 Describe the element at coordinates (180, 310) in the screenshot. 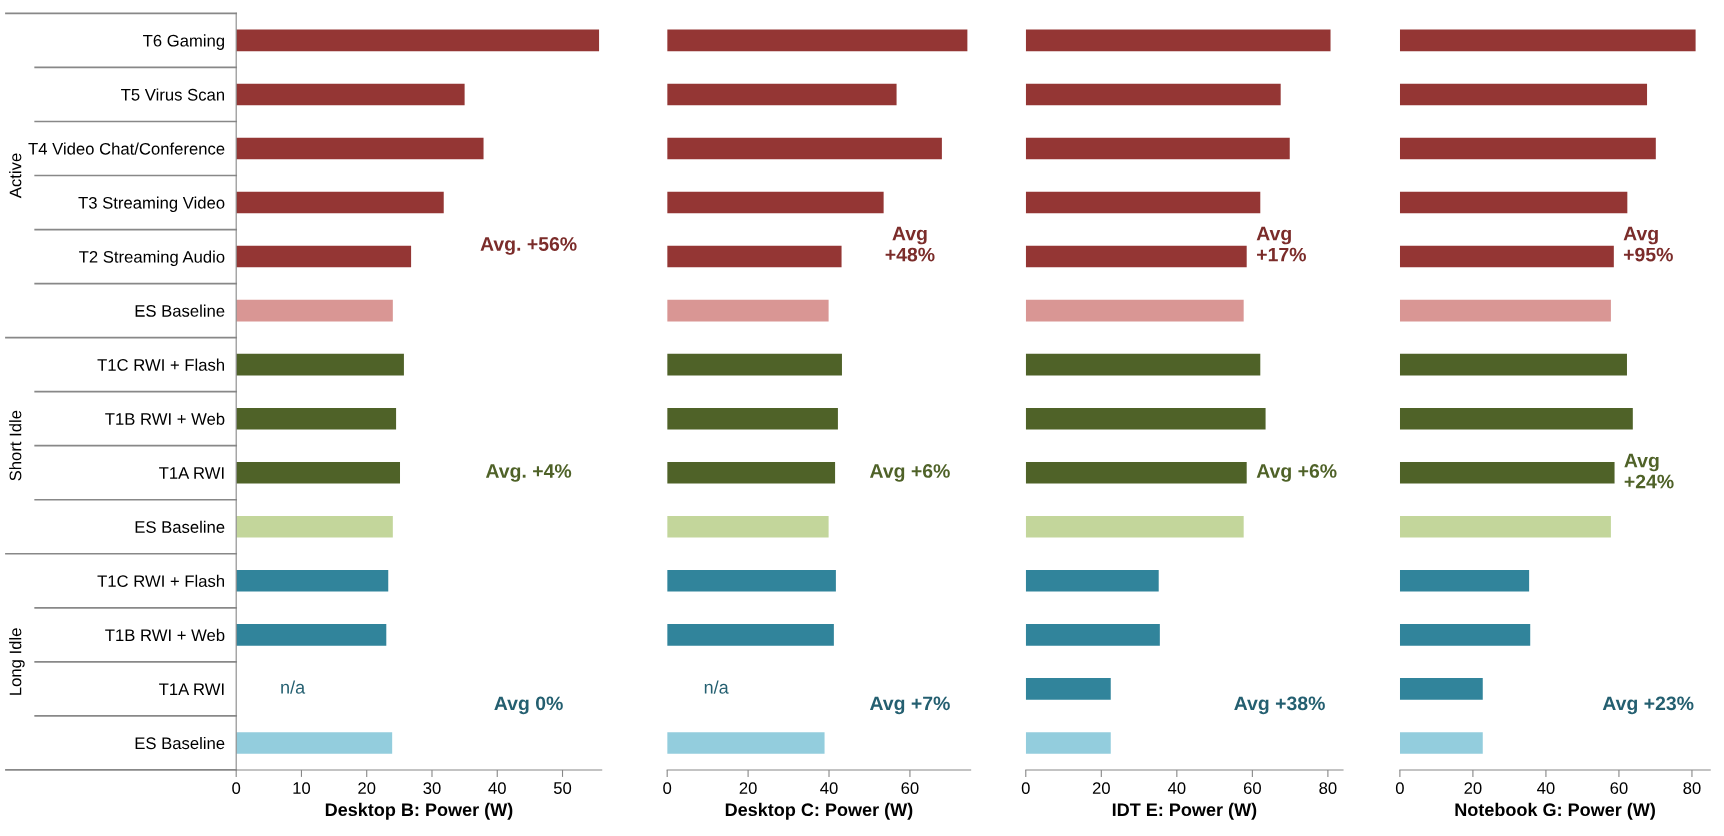

I see `y-tick-label: ES Baseline` at that location.